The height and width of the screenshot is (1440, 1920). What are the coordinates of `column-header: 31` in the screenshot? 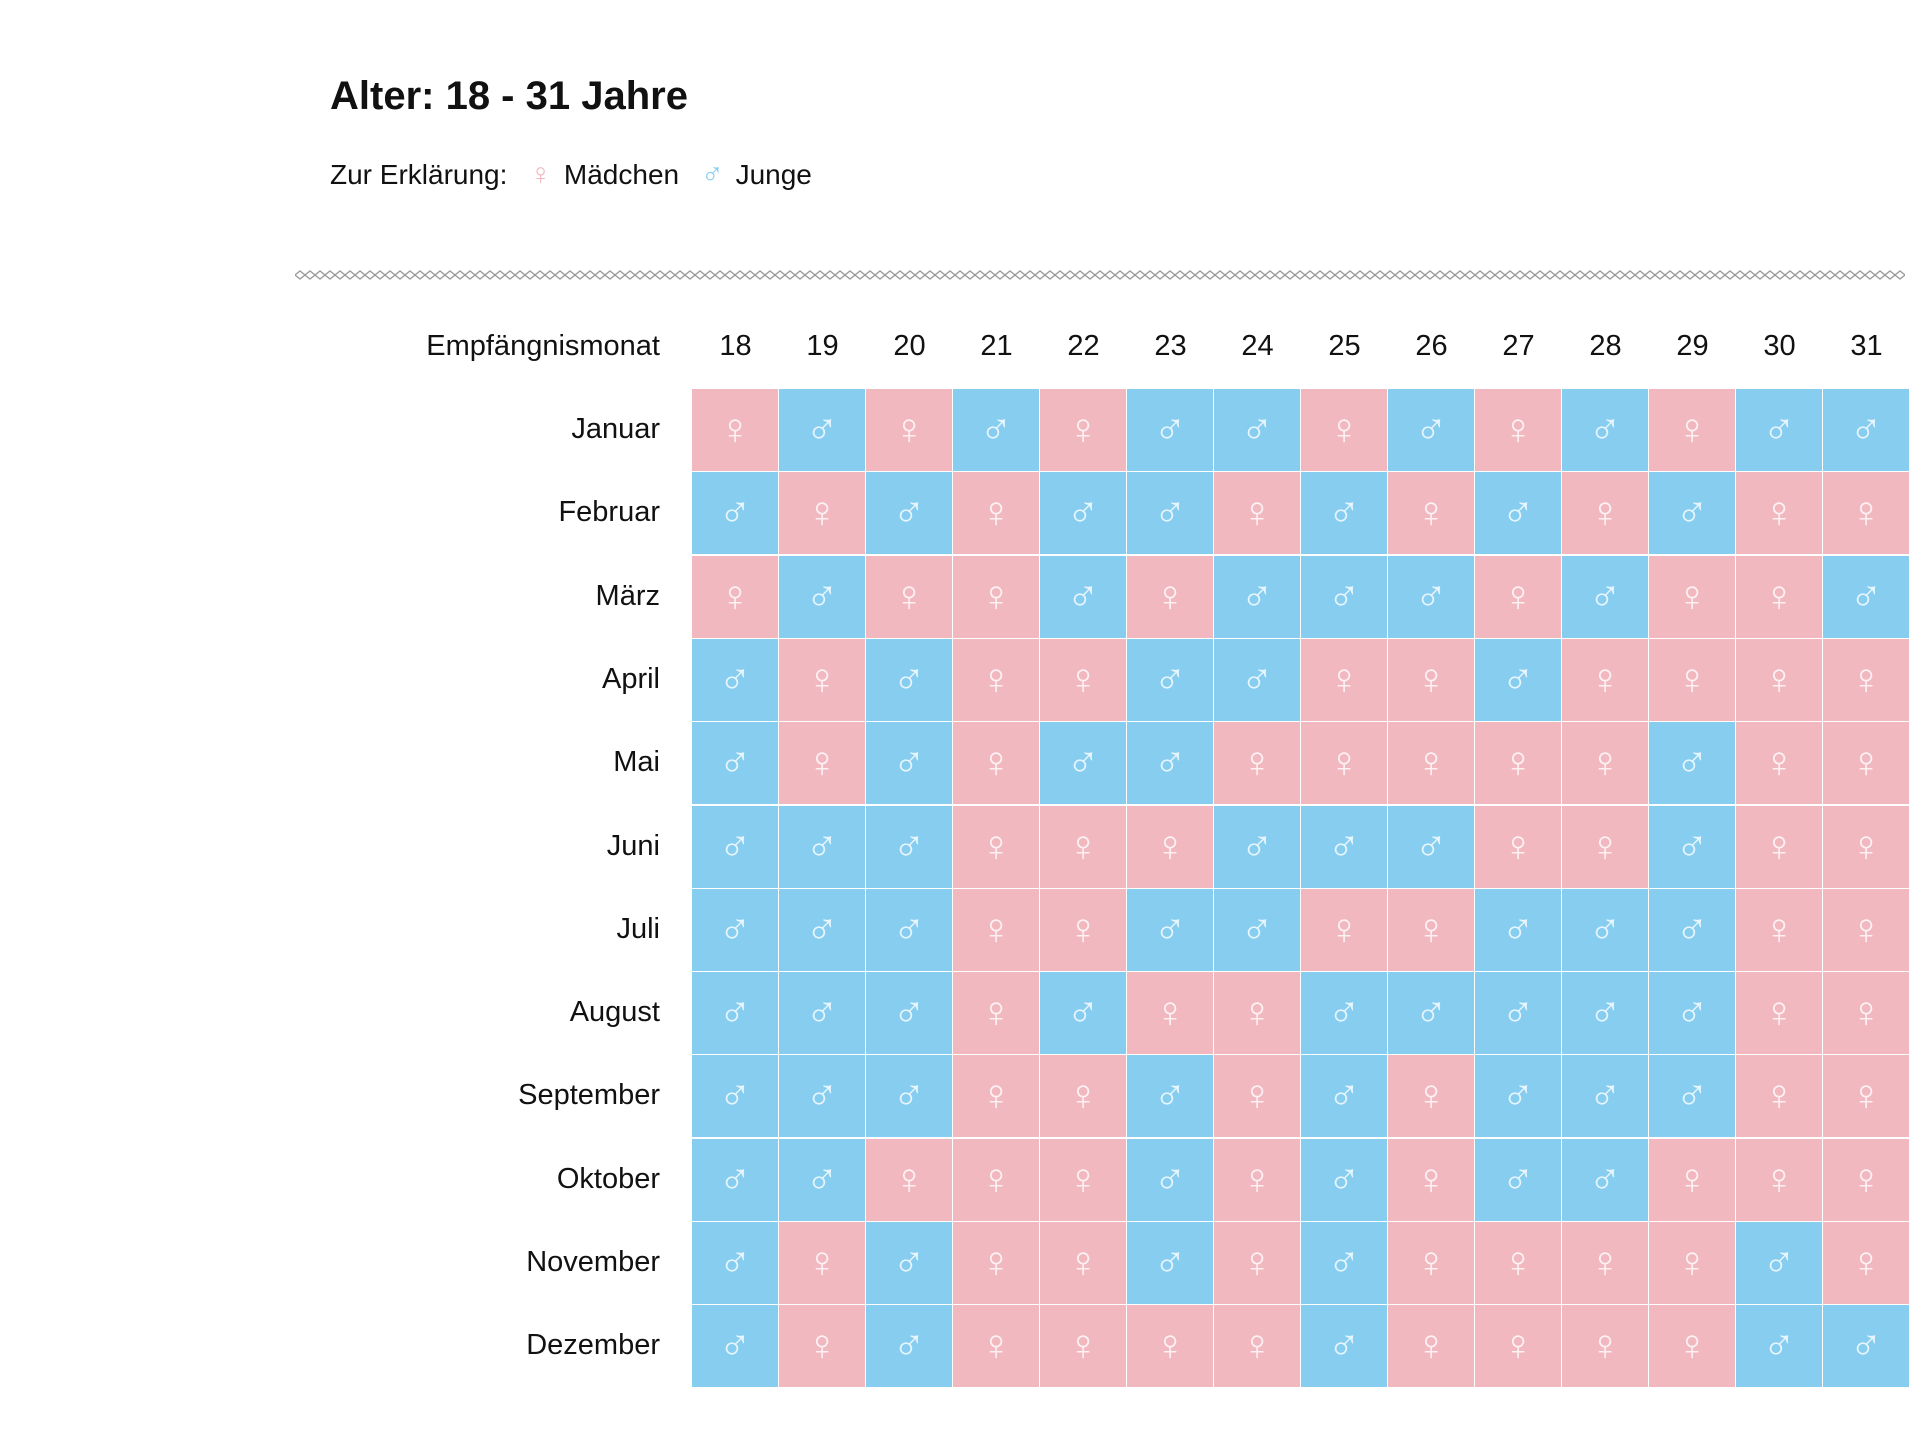 It's located at (1866, 346).